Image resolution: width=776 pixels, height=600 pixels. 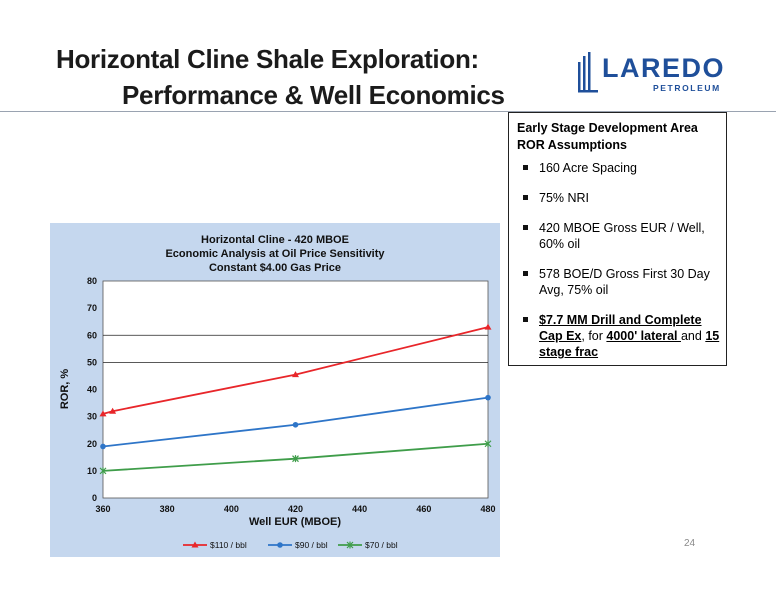 What do you see at coordinates (94, 498) in the screenshot?
I see `y-tick-label: 0` at bounding box center [94, 498].